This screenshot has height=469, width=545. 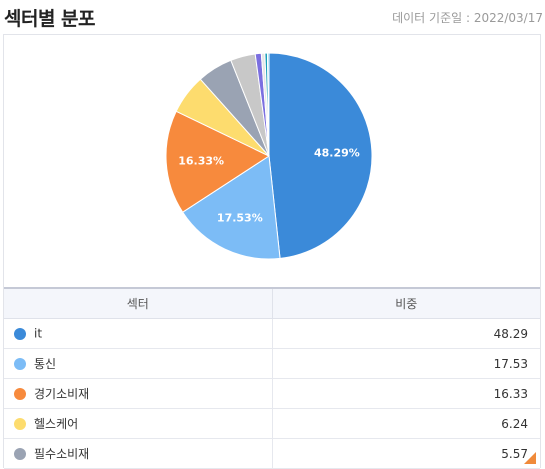 What do you see at coordinates (138, 423) in the screenshot?
I see `sector-cell: 헬스케어` at bounding box center [138, 423].